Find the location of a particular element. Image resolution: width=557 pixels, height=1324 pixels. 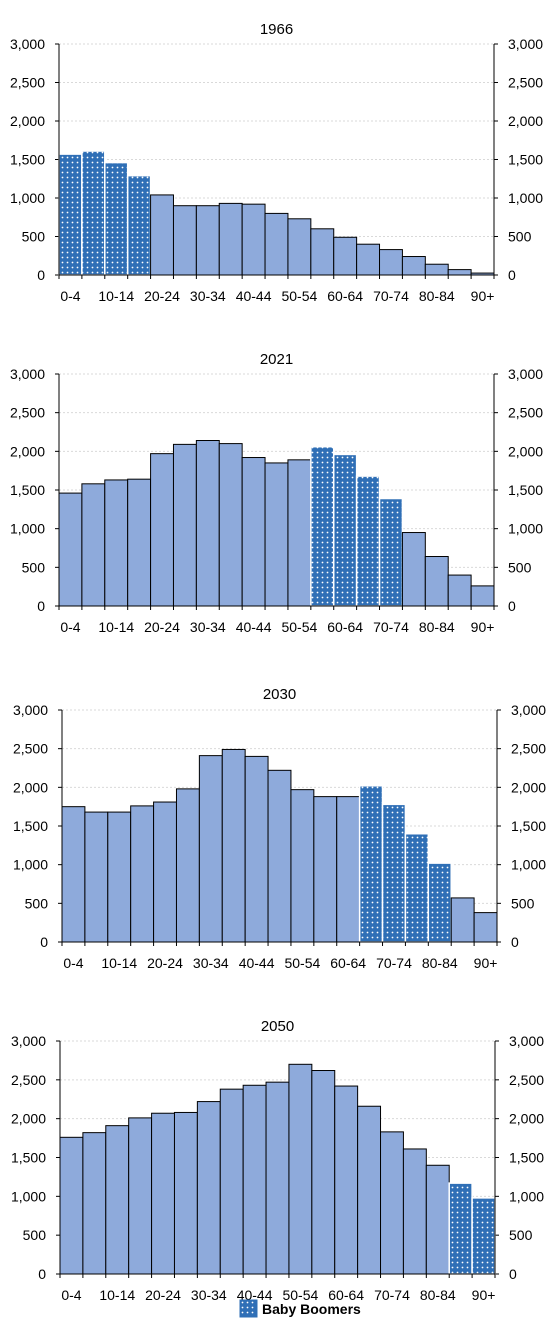

y-tick-label-left: 0 is located at coordinates (41, 275).